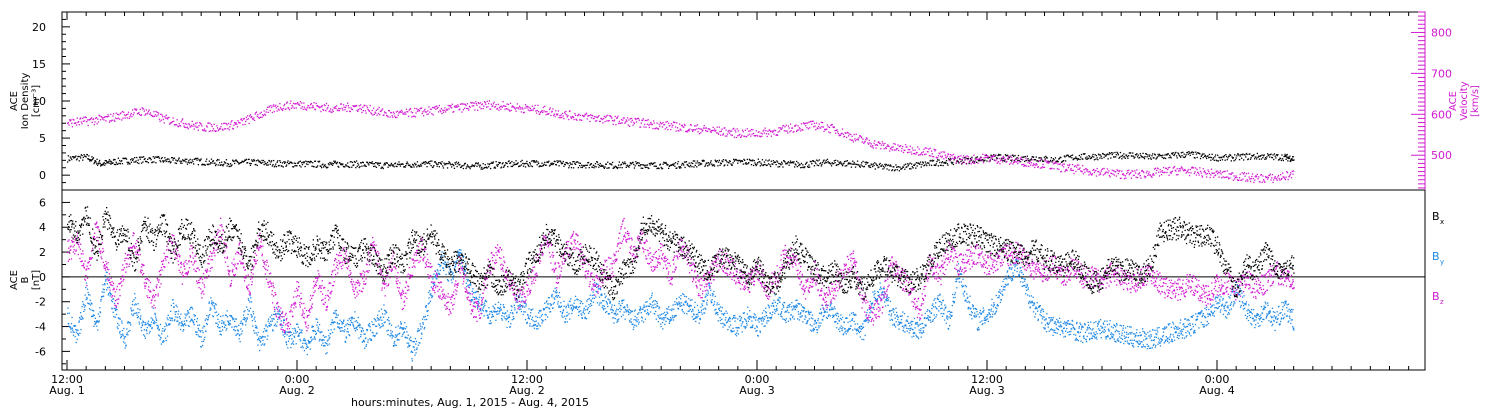 This screenshot has height=414, width=1500. What do you see at coordinates (42, 202) in the screenshot?
I see `bottom-ytick-label: 6` at bounding box center [42, 202].